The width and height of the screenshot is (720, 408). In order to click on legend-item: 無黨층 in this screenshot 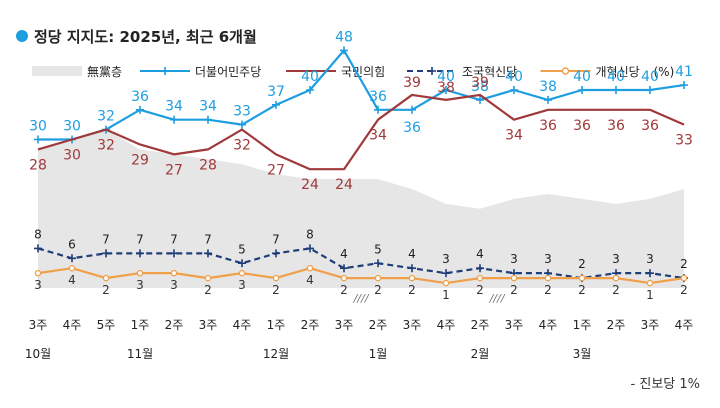, I will do `click(77, 71)`.